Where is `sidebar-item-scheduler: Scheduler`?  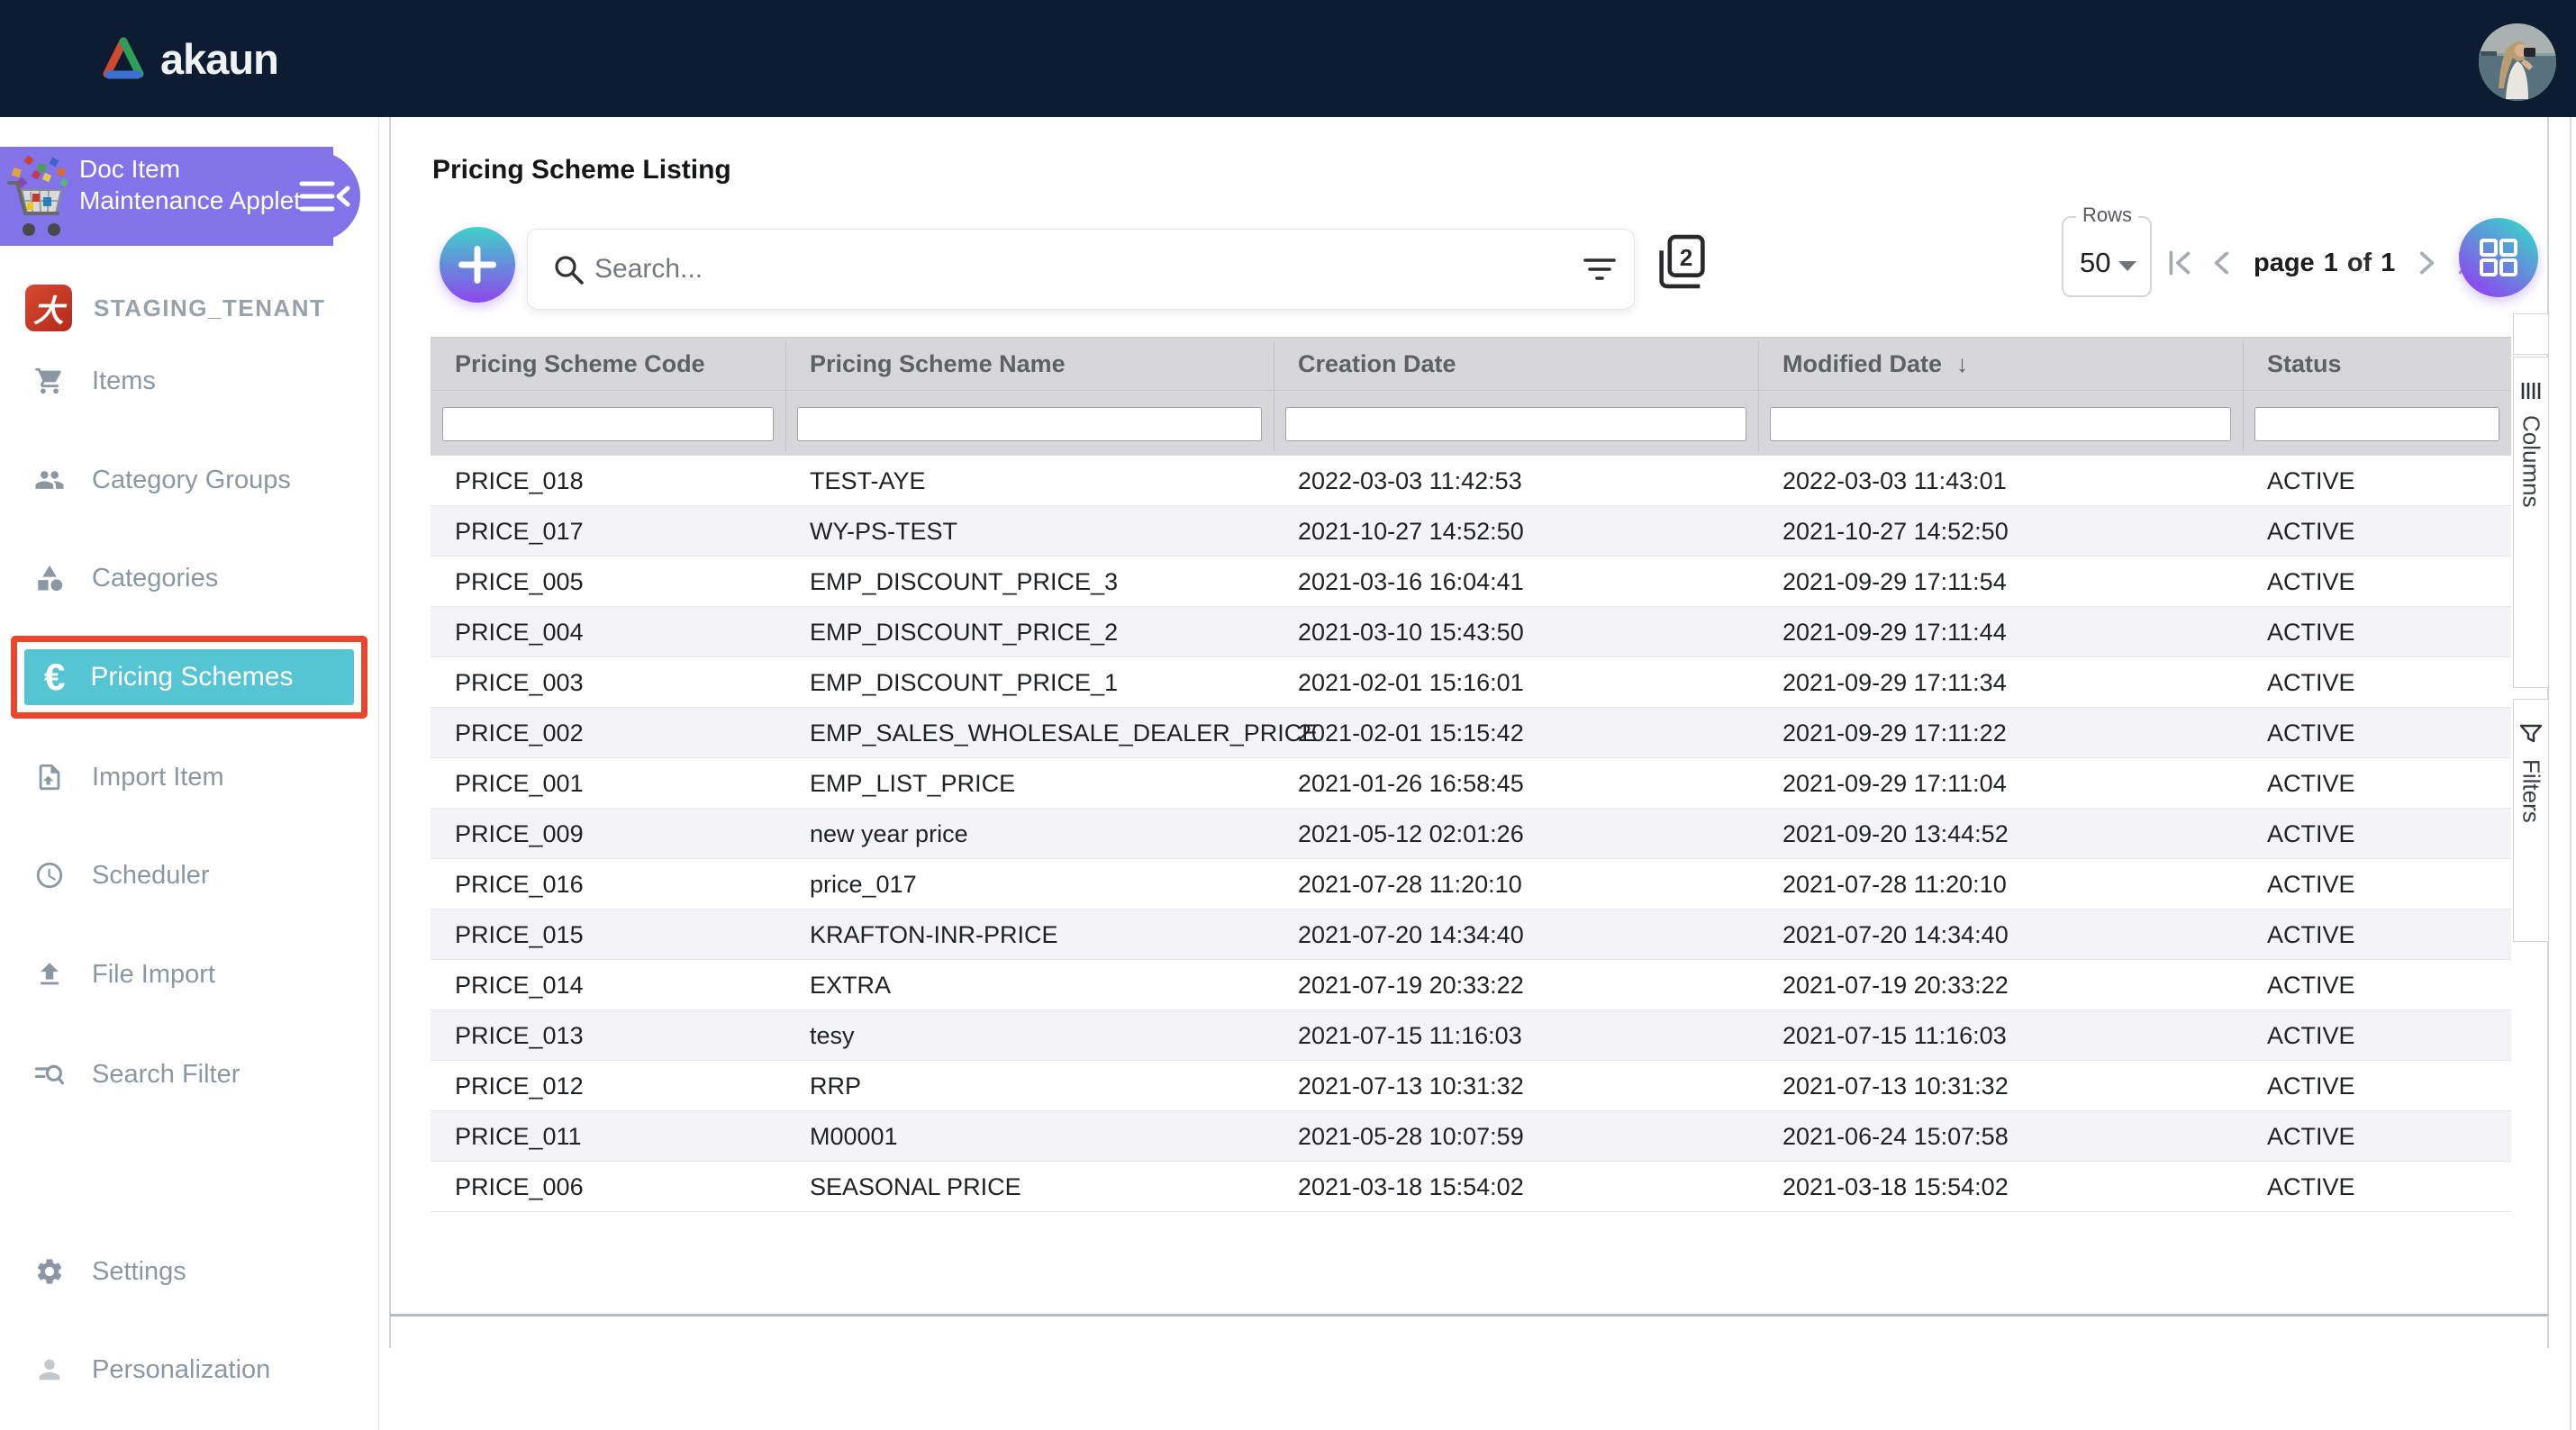
sidebar-item-scheduler: Scheduler is located at coordinates (189, 875).